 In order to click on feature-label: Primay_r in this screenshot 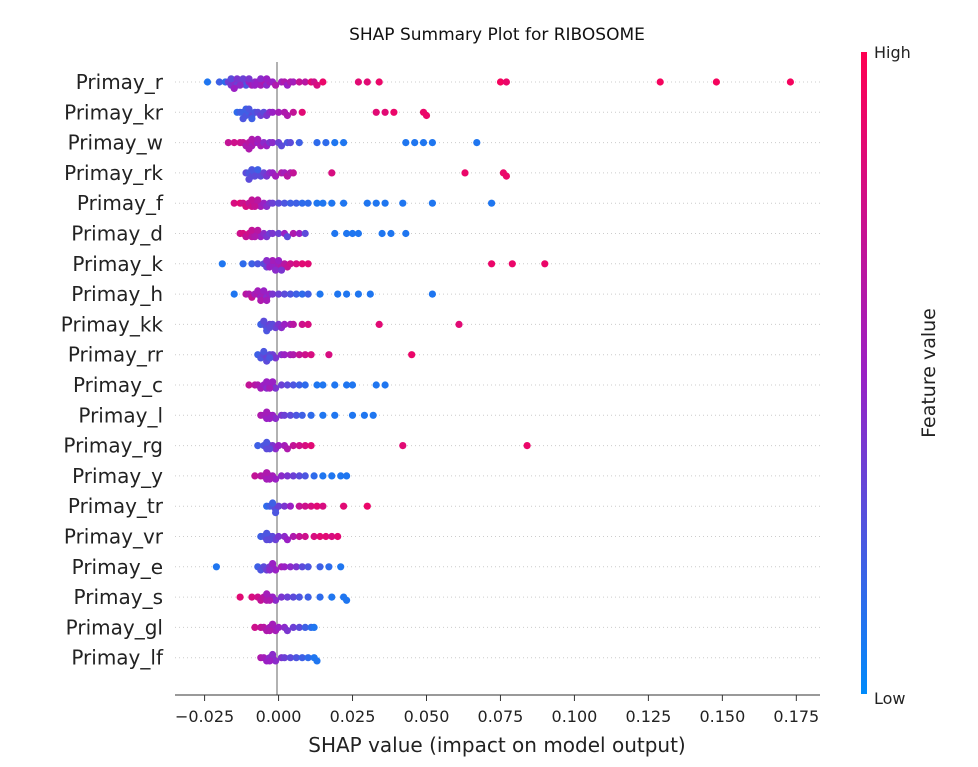, I will do `click(120, 82)`.